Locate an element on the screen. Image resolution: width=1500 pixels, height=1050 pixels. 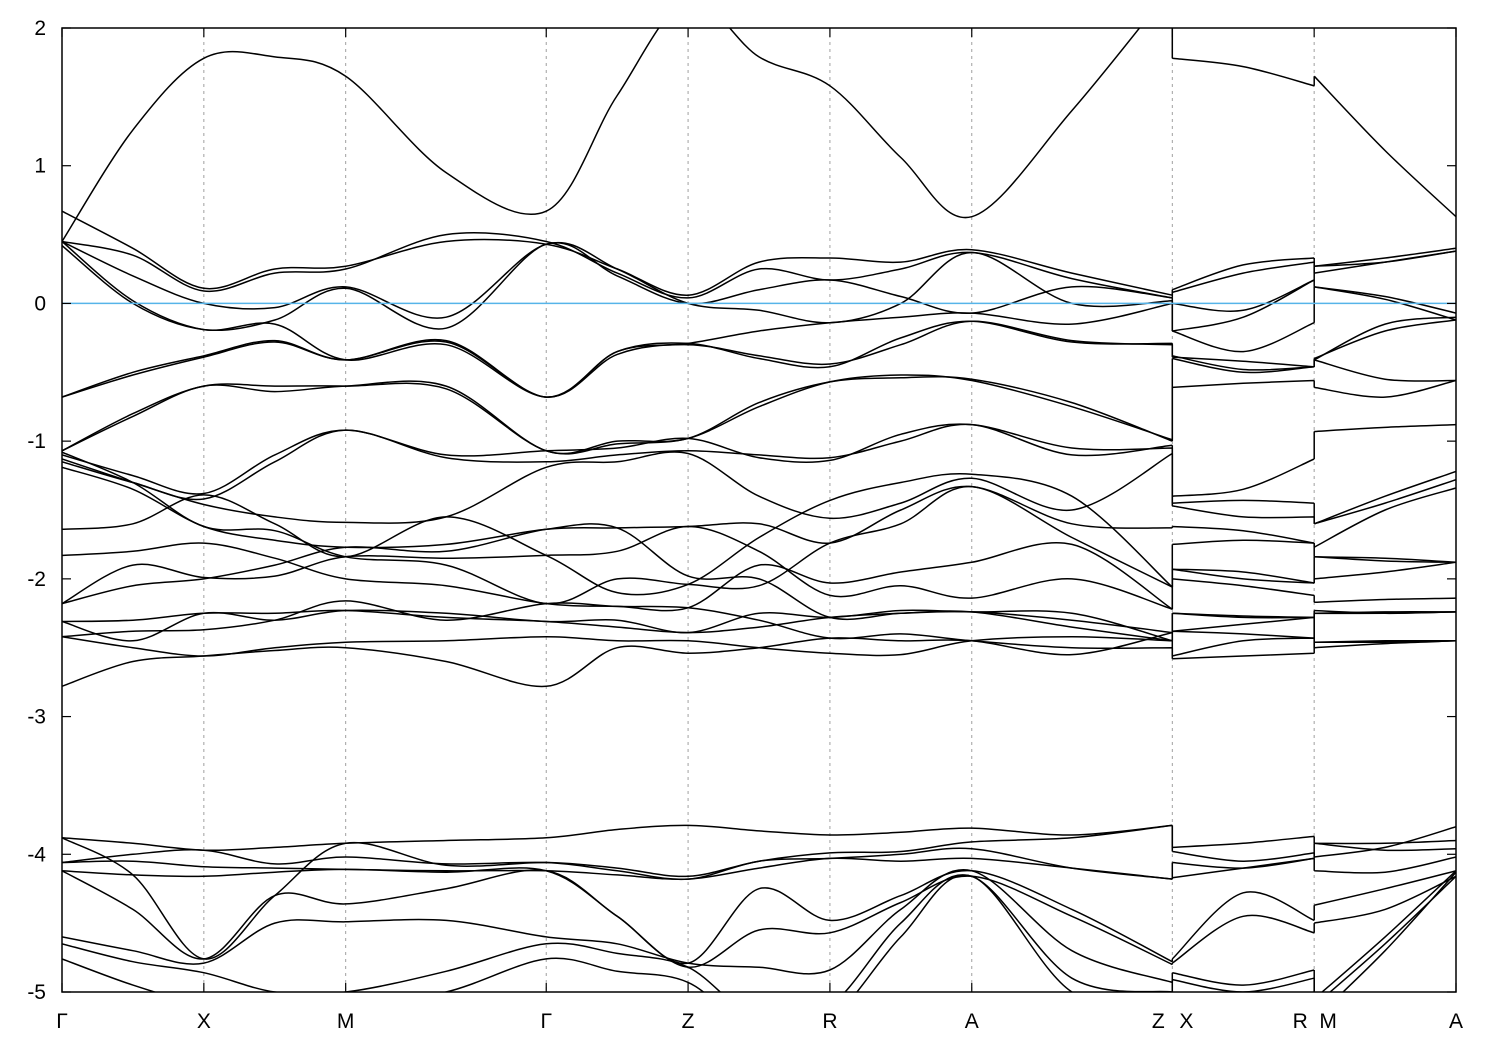
y-tick-label: -4 is located at coordinates (36, 854).